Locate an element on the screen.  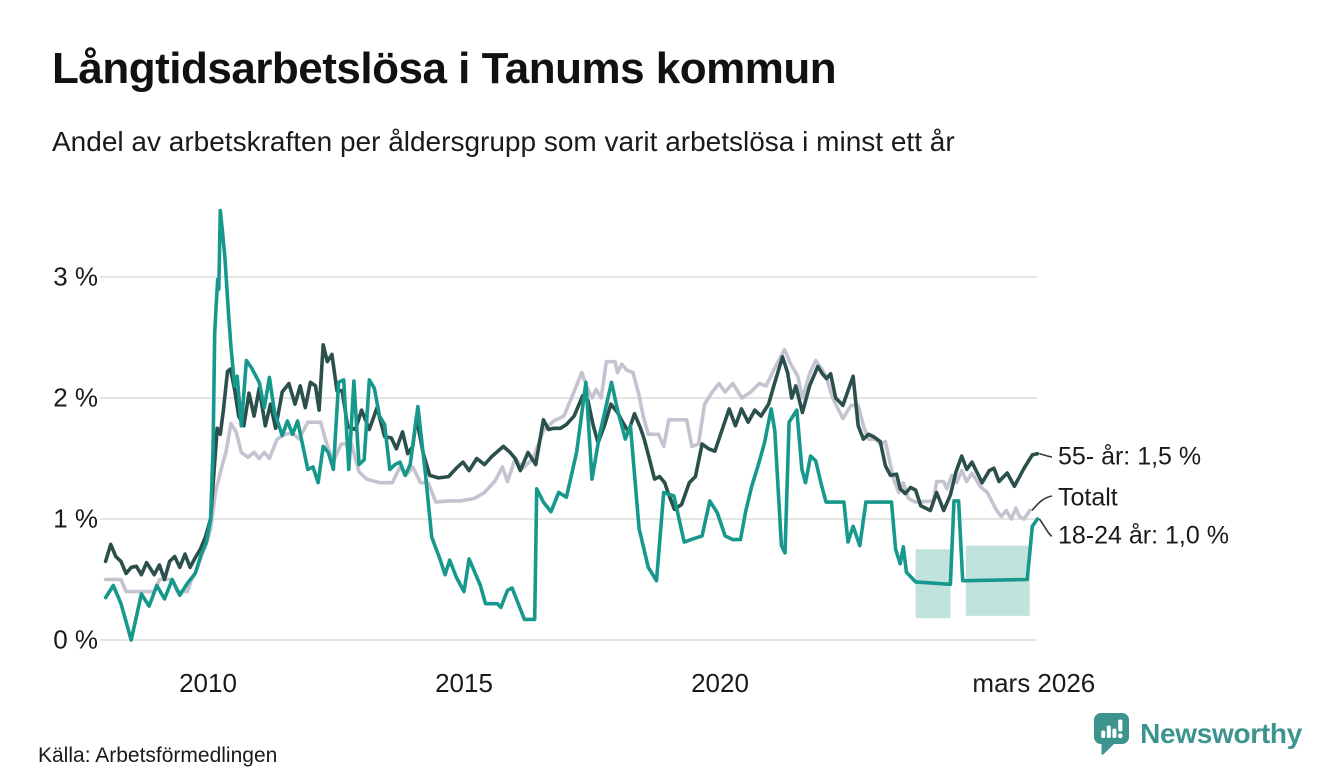
x-tick-label: 2015 is located at coordinates (464, 683).